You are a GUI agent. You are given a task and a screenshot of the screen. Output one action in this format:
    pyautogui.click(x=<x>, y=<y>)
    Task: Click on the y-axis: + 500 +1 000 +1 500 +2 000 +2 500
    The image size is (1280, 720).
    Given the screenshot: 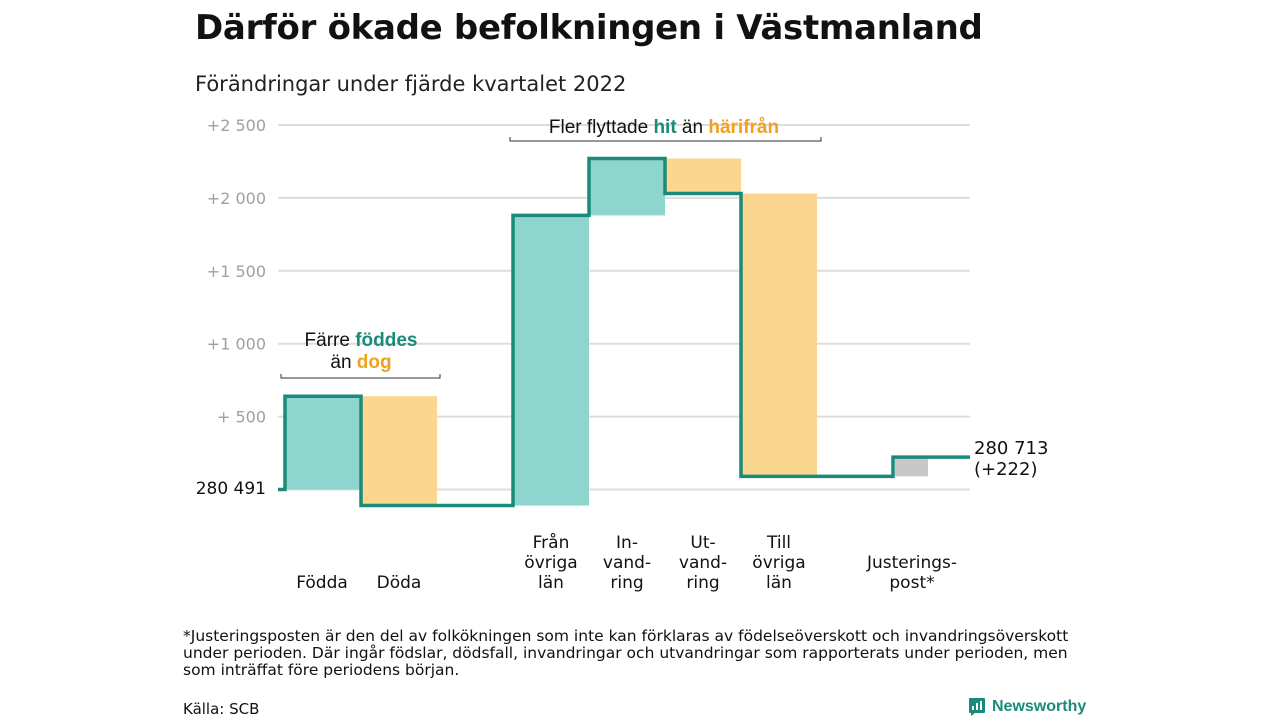 What is the action you would take?
    pyautogui.click(x=236, y=271)
    